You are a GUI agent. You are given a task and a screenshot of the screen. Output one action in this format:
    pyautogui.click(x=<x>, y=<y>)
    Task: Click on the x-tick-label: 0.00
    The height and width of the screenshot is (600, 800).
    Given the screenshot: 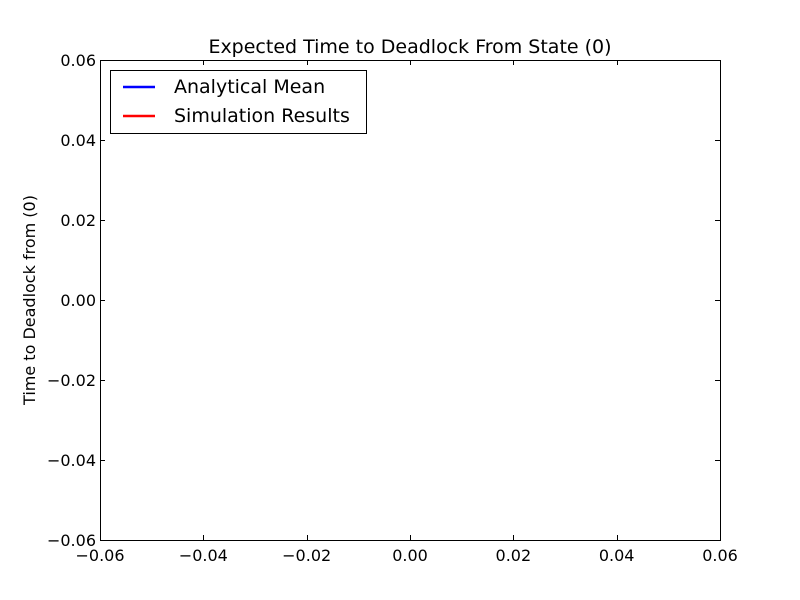 What is the action you would take?
    pyautogui.click(x=410, y=555)
    